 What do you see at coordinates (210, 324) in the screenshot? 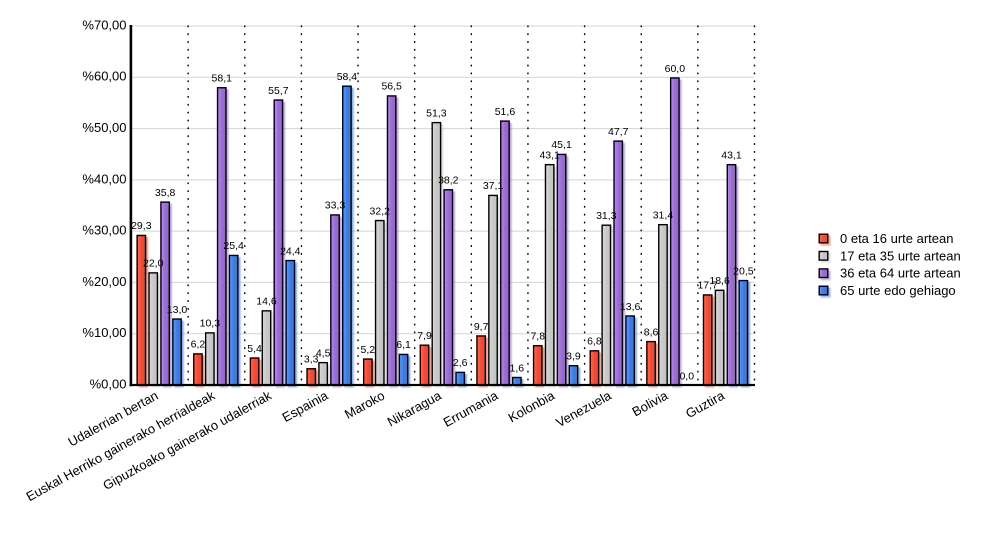
I see `svg-text: 10,3` at bounding box center [210, 324].